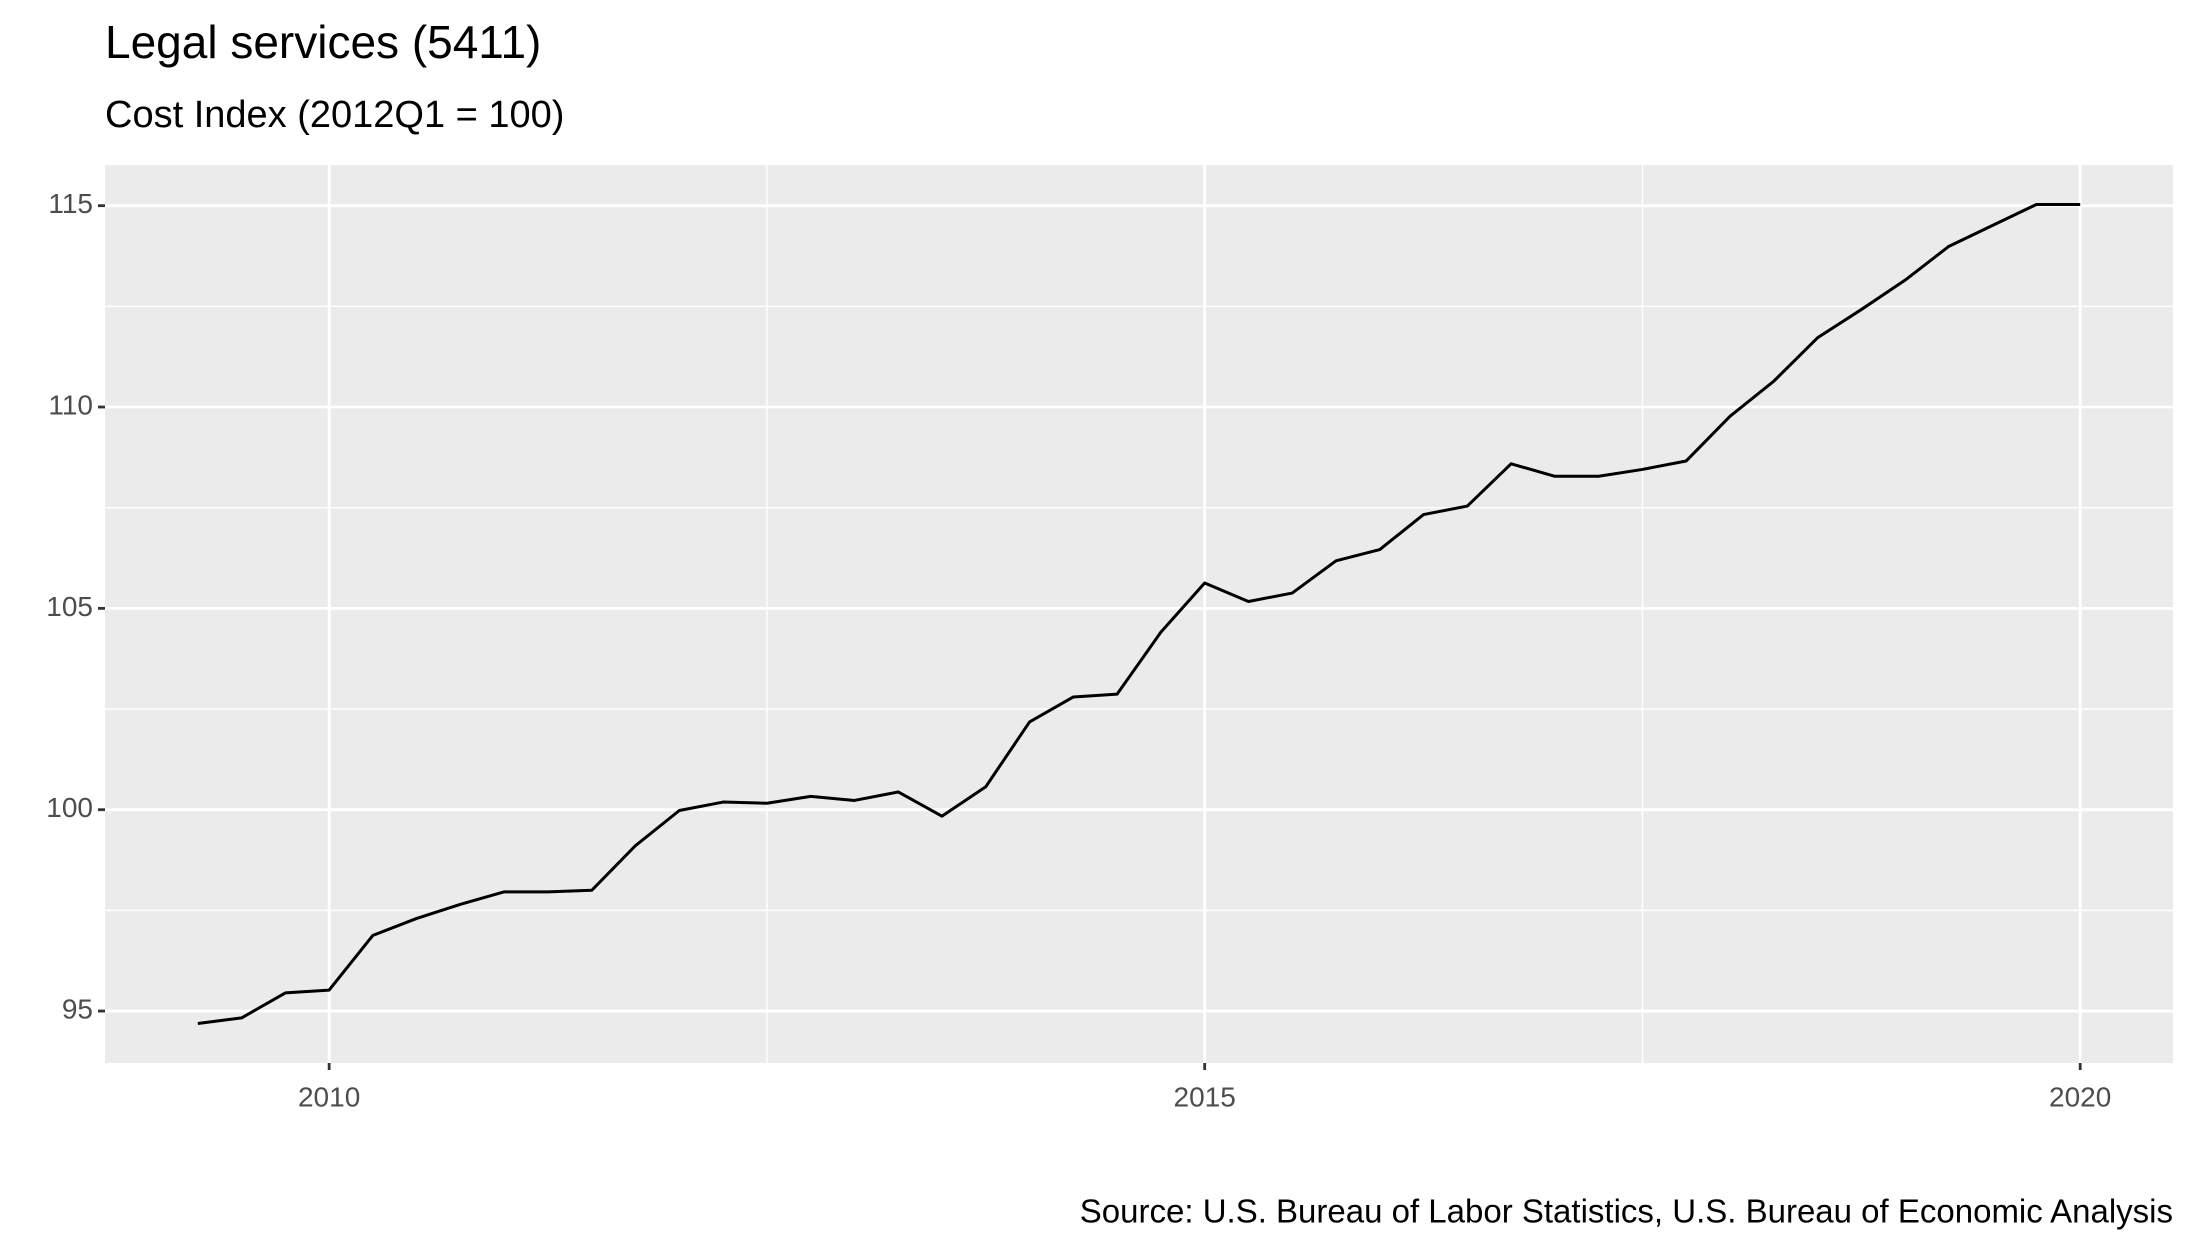 The image size is (2187, 1250). What do you see at coordinates (70, 404) in the screenshot?
I see `y-tick-label: 110` at bounding box center [70, 404].